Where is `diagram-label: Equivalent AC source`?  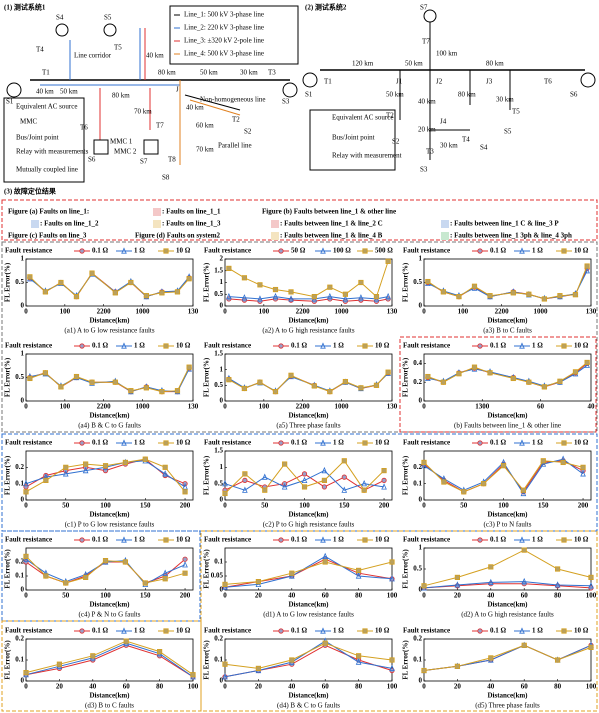 diagram-label: Equivalent AC source is located at coordinates (46, 107).